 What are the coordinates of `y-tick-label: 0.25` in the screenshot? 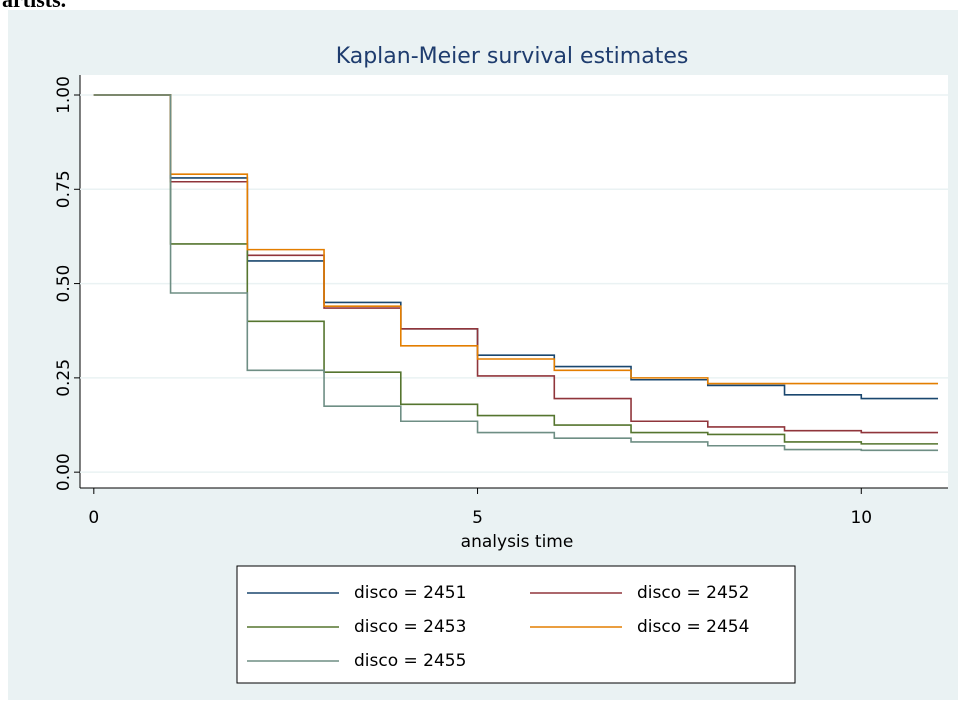 It's located at (64, 378).